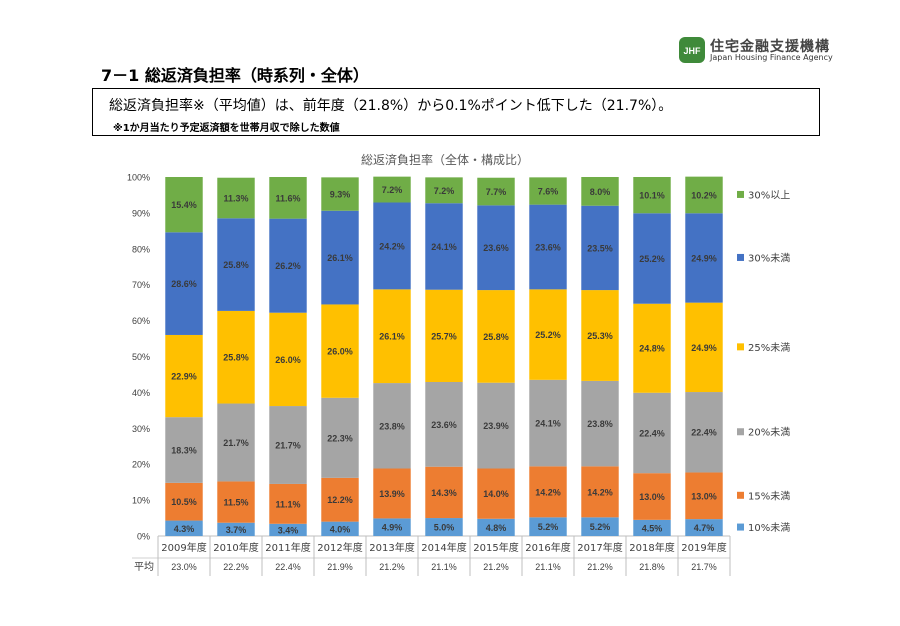 The height and width of the screenshot is (626, 900). I want to click on legend-label: 30%以上, so click(769, 195).